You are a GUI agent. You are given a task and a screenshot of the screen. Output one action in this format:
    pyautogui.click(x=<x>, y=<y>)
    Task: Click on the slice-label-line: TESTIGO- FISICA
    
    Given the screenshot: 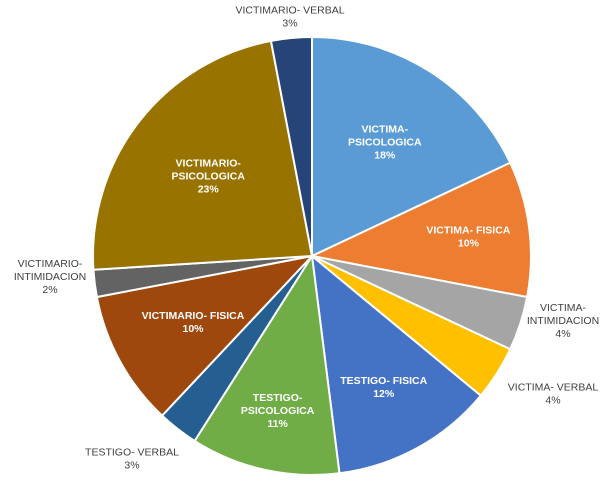 What is the action you would take?
    pyautogui.click(x=383, y=381)
    